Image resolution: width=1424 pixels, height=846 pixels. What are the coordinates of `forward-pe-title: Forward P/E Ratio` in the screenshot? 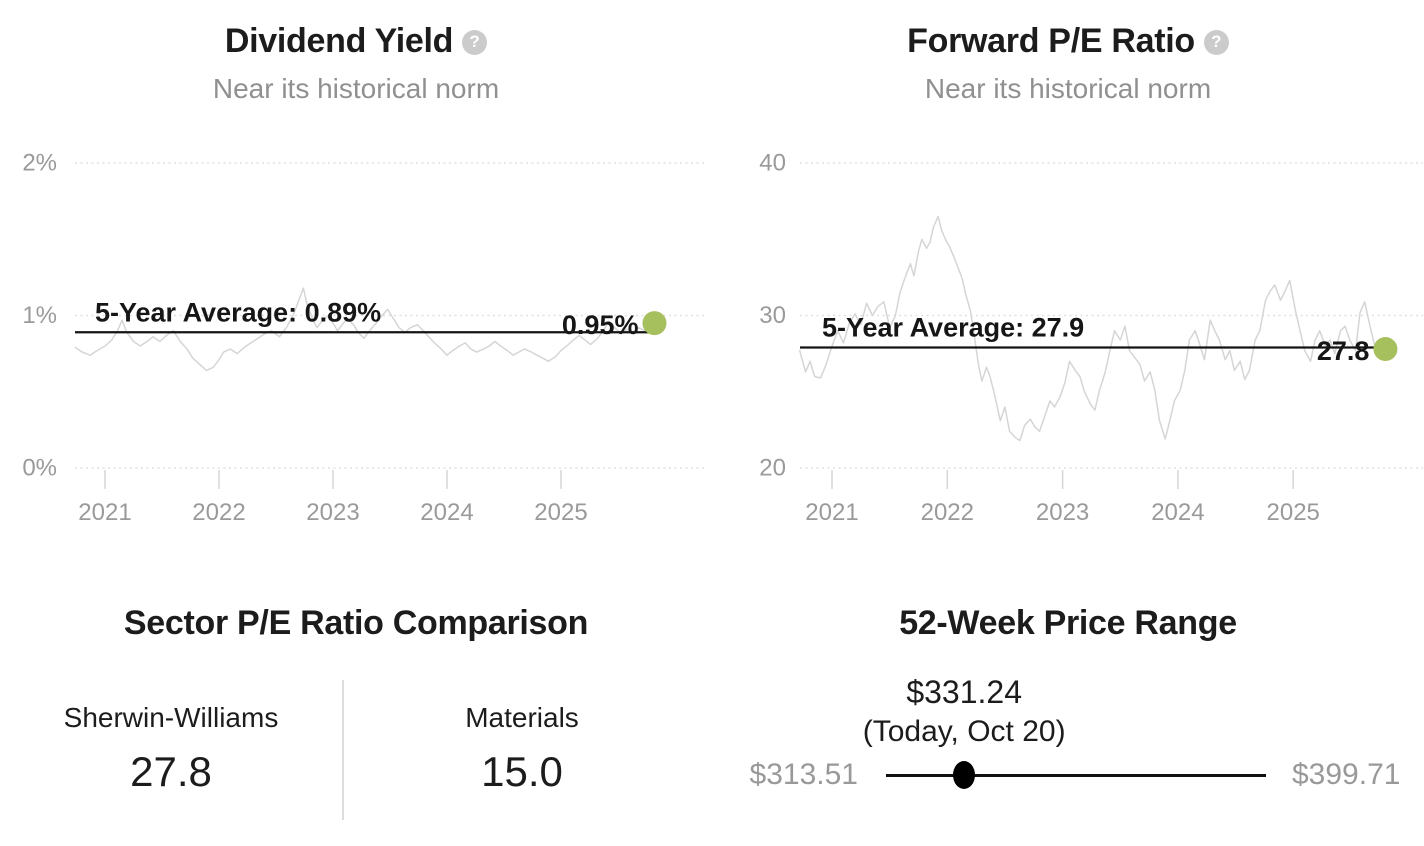 It's located at (1051, 41).